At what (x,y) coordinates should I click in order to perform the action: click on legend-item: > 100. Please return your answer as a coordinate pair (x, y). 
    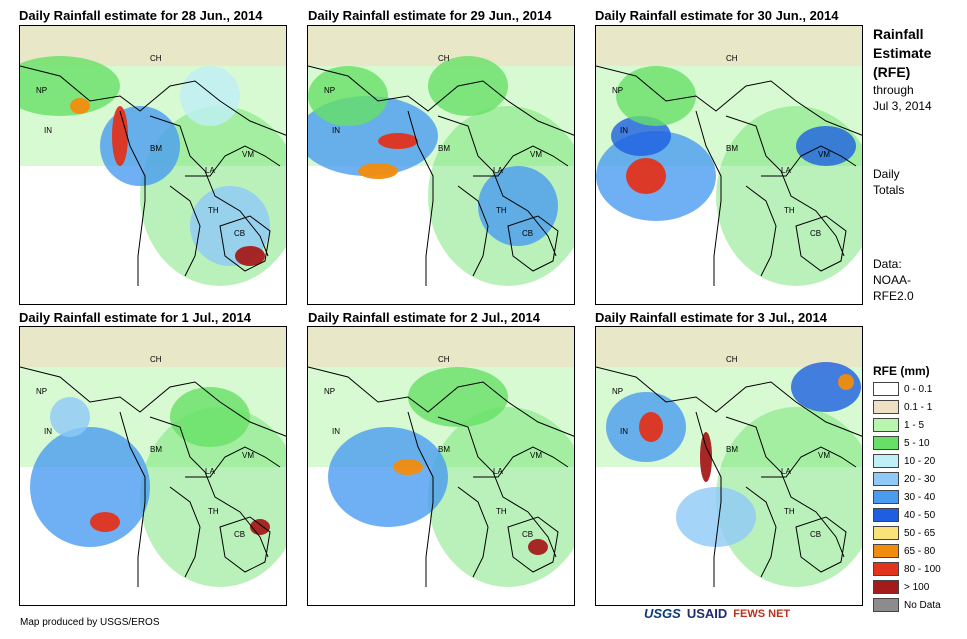
    Looking at the image, I should click on (907, 587).